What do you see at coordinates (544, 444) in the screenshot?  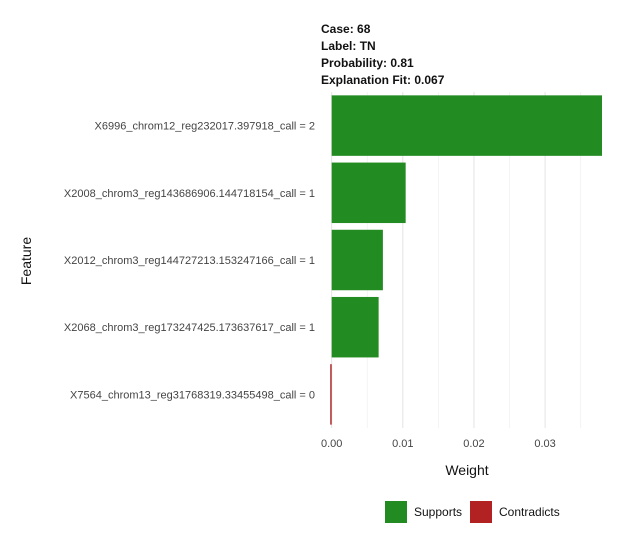 I see `x-tick-label: 0.03` at bounding box center [544, 444].